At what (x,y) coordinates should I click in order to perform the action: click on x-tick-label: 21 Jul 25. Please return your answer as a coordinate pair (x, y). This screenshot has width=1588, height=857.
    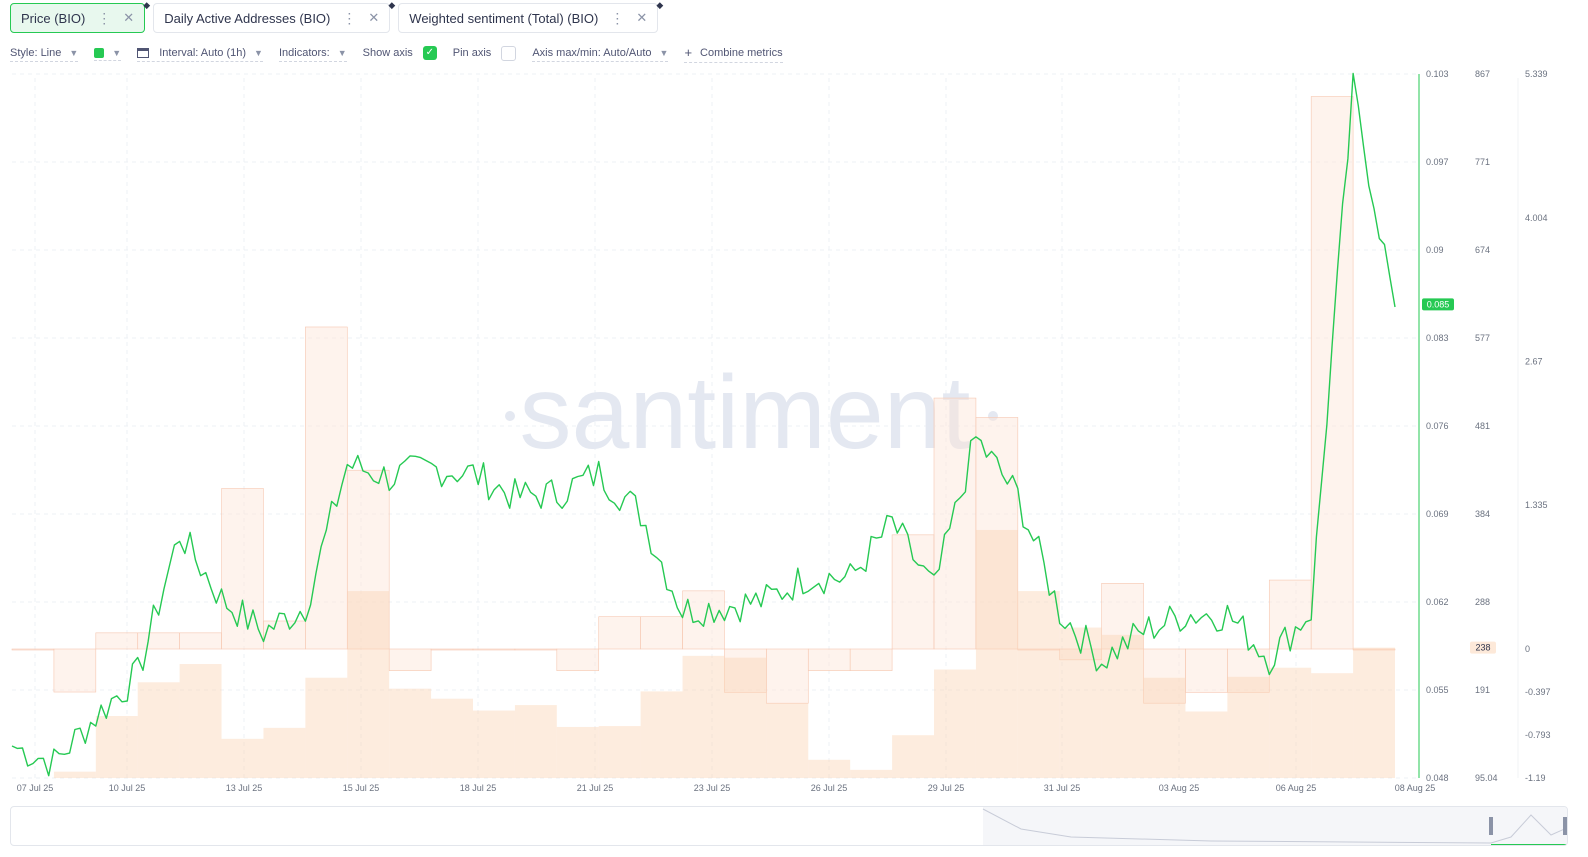
    Looking at the image, I should click on (595, 788).